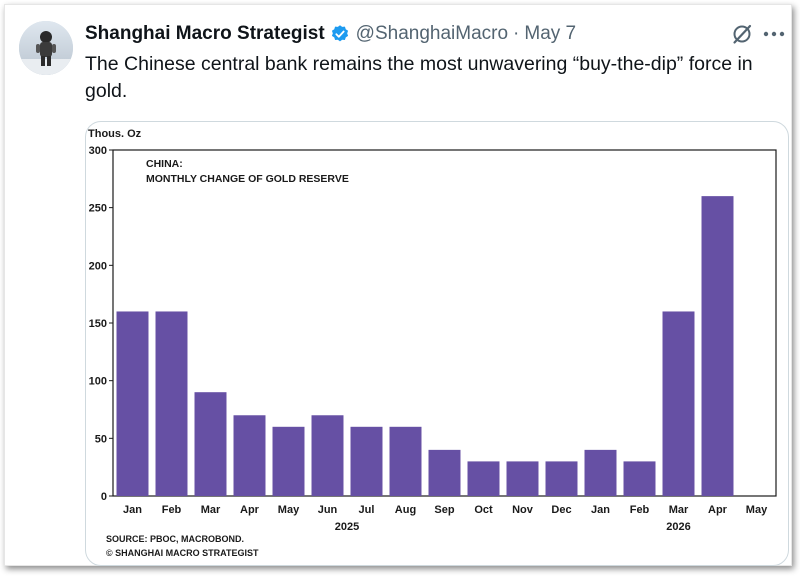  Describe the element at coordinates (101, 439) in the screenshot. I see `y-tick-label: 50` at that location.